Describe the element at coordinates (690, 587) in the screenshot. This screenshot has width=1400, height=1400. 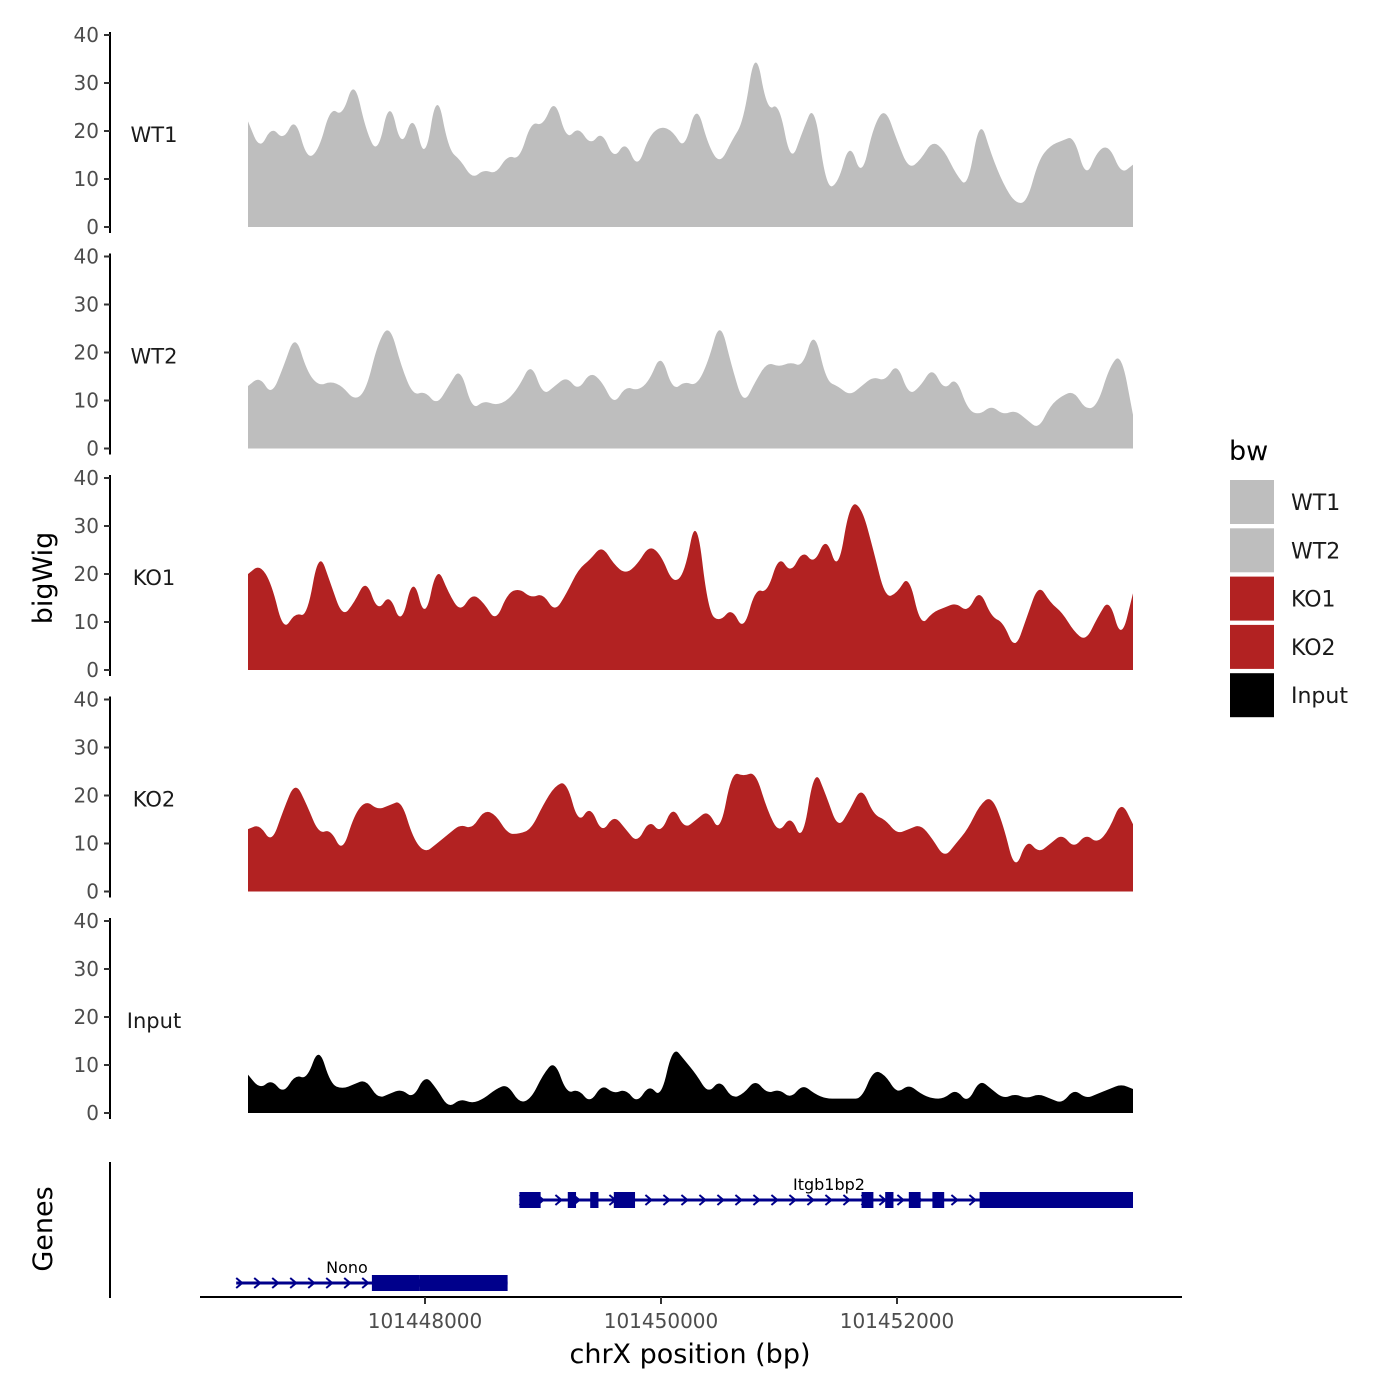
I see `area-ko1` at that location.